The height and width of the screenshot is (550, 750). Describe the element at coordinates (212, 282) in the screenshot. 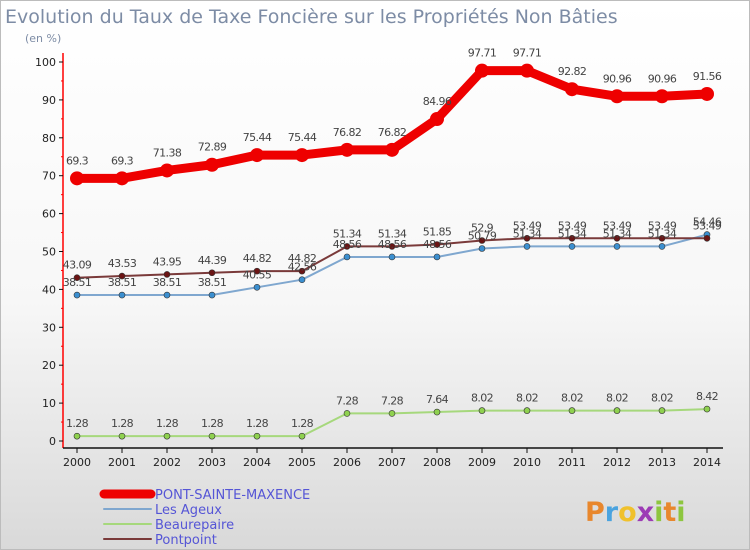

I see `data-label: 38.51` at that location.